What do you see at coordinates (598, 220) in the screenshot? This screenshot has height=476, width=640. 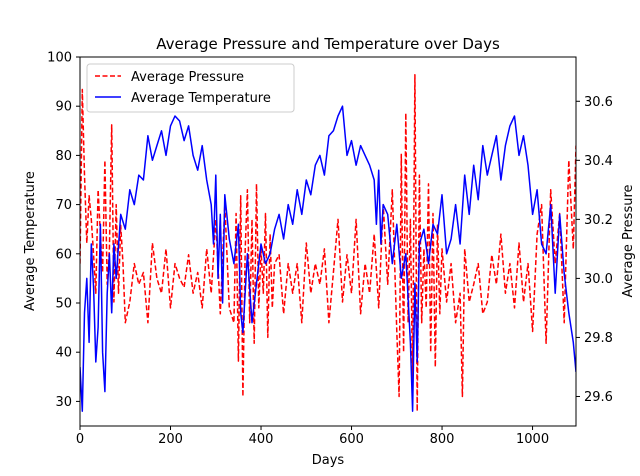 I see `y-right-tick-label: 30.2` at bounding box center [598, 220].